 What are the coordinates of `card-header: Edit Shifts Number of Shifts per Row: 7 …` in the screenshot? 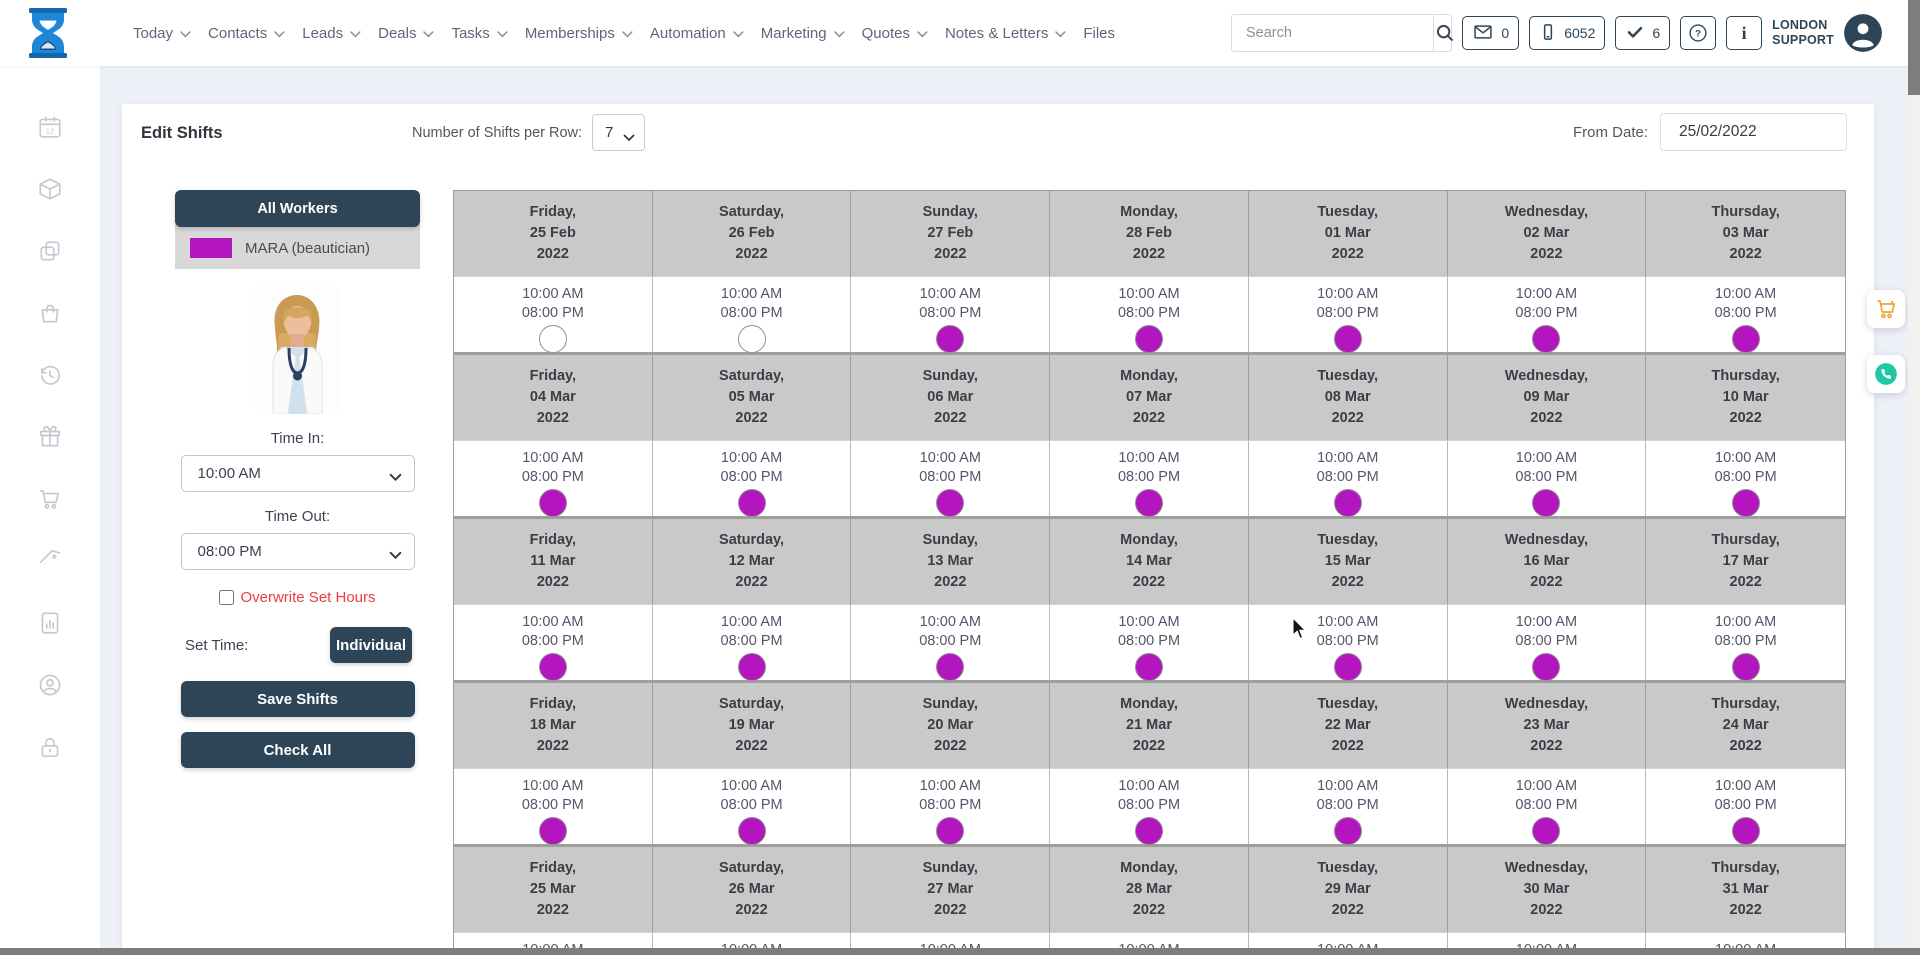 It's located at (998, 137).